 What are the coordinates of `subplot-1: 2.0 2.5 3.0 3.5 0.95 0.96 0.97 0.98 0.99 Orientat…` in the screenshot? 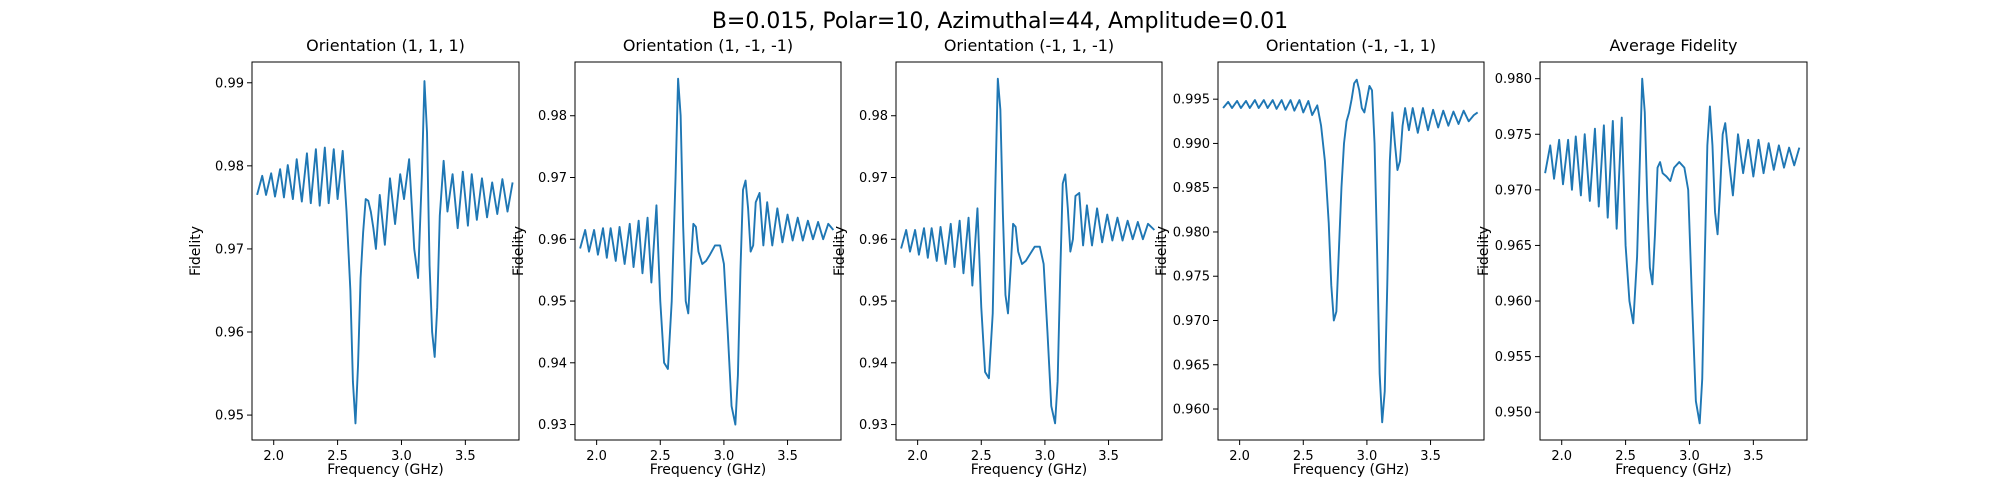 It's located at (354, 257).